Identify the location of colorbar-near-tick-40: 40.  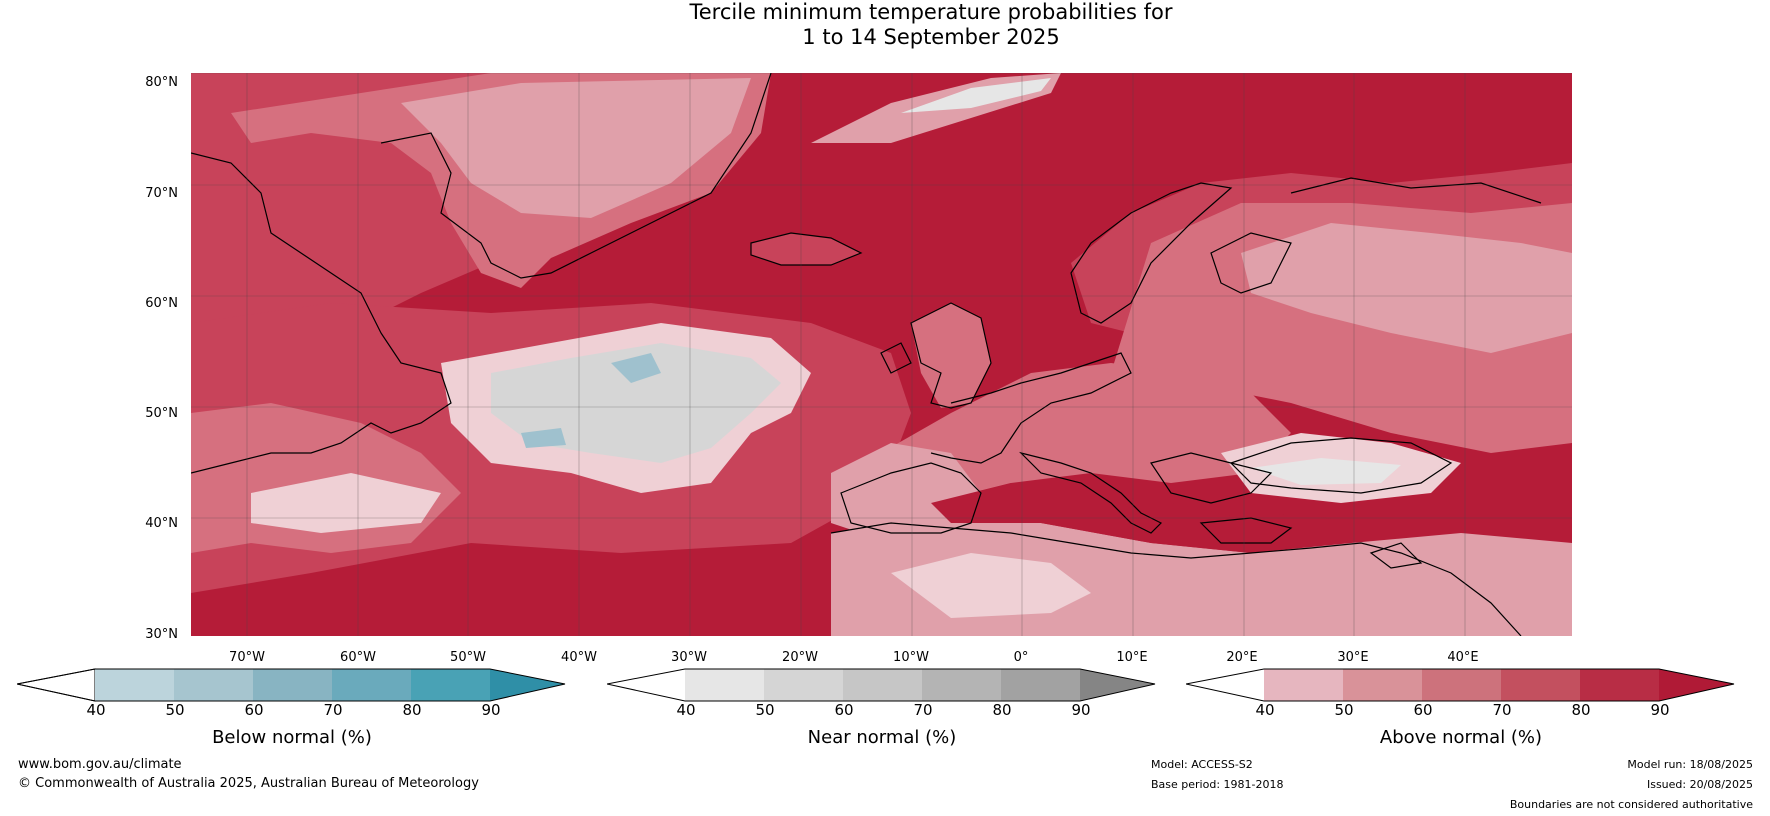
(686, 710).